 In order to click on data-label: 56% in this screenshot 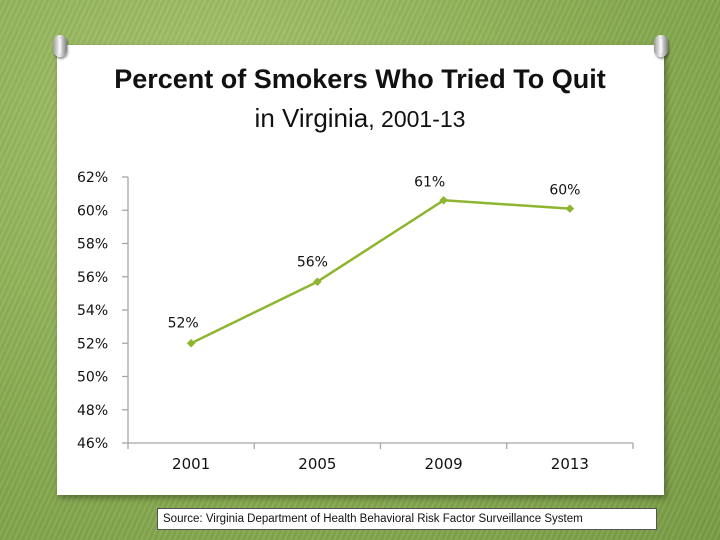, I will do `click(312, 263)`.